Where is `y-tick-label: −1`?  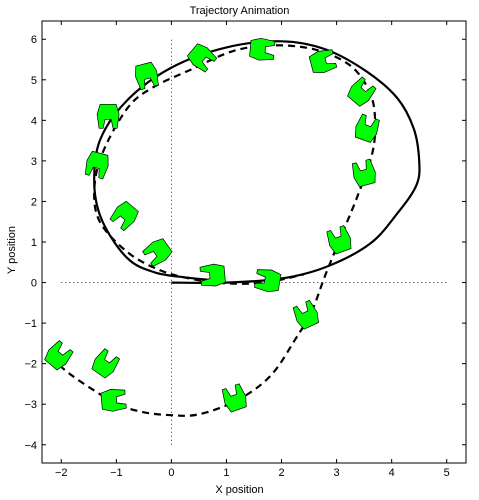 y-tick-label: −1 is located at coordinates (30, 324).